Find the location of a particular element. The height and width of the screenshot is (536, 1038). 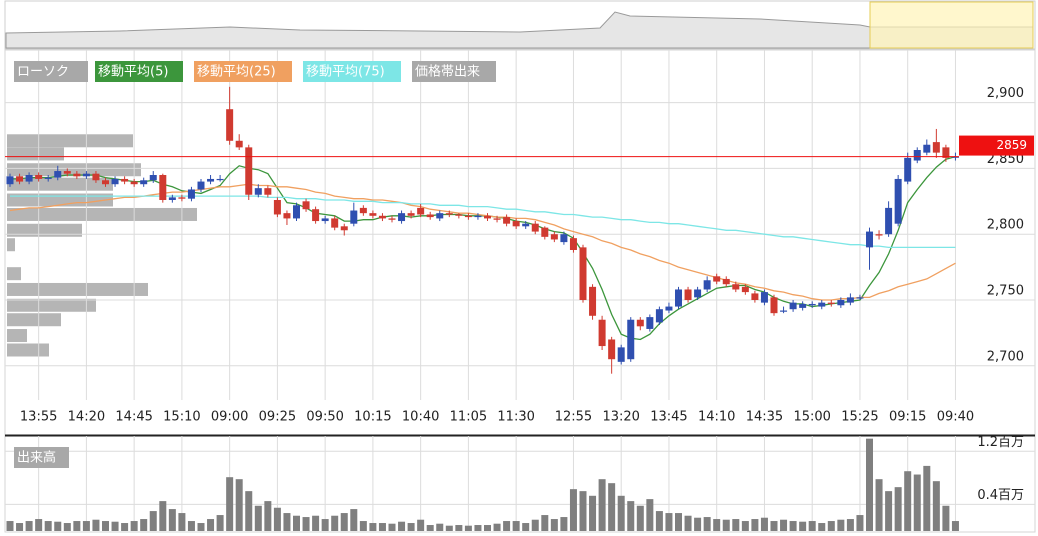

x-tick-label: 11:05 is located at coordinates (468, 417).